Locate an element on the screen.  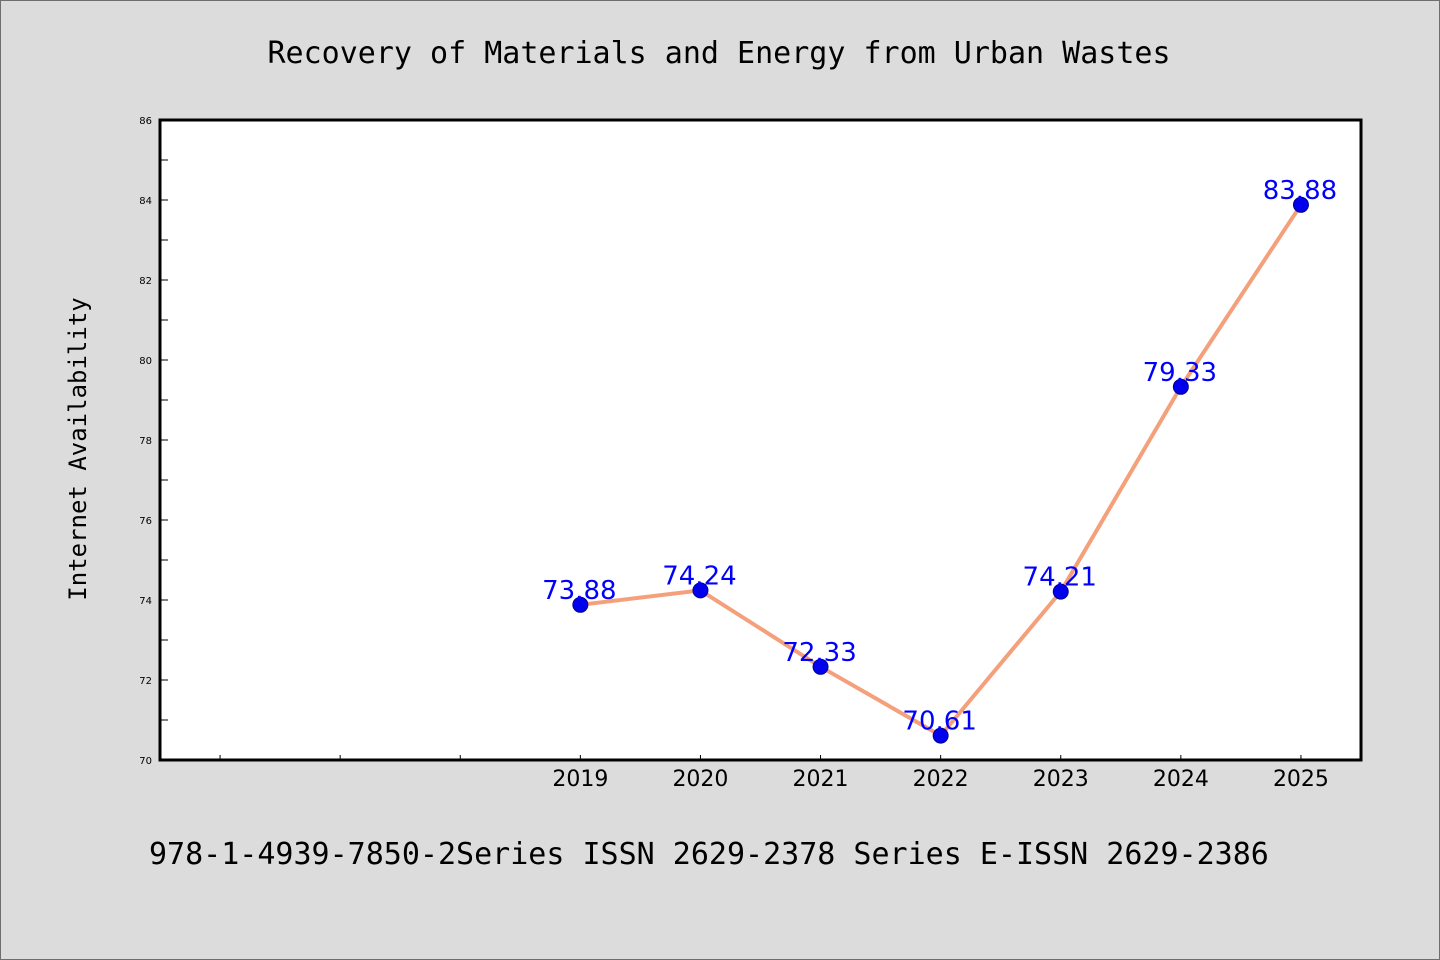
y-tick-label: 86 is located at coordinates (145, 121).